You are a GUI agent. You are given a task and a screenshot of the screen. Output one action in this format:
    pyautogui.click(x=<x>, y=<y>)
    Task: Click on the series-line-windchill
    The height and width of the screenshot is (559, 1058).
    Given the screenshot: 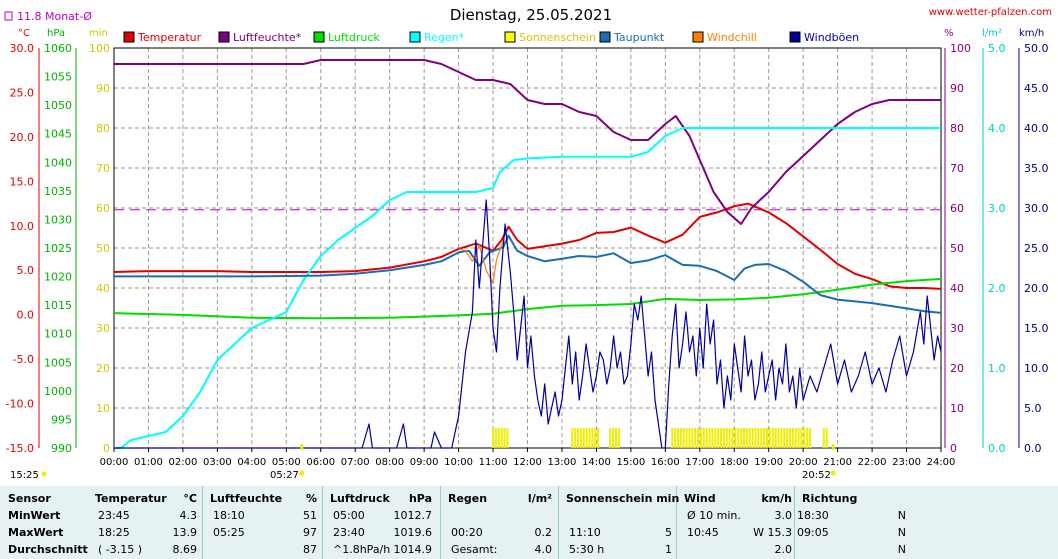 What is the action you would take?
    pyautogui.click(x=481, y=262)
    